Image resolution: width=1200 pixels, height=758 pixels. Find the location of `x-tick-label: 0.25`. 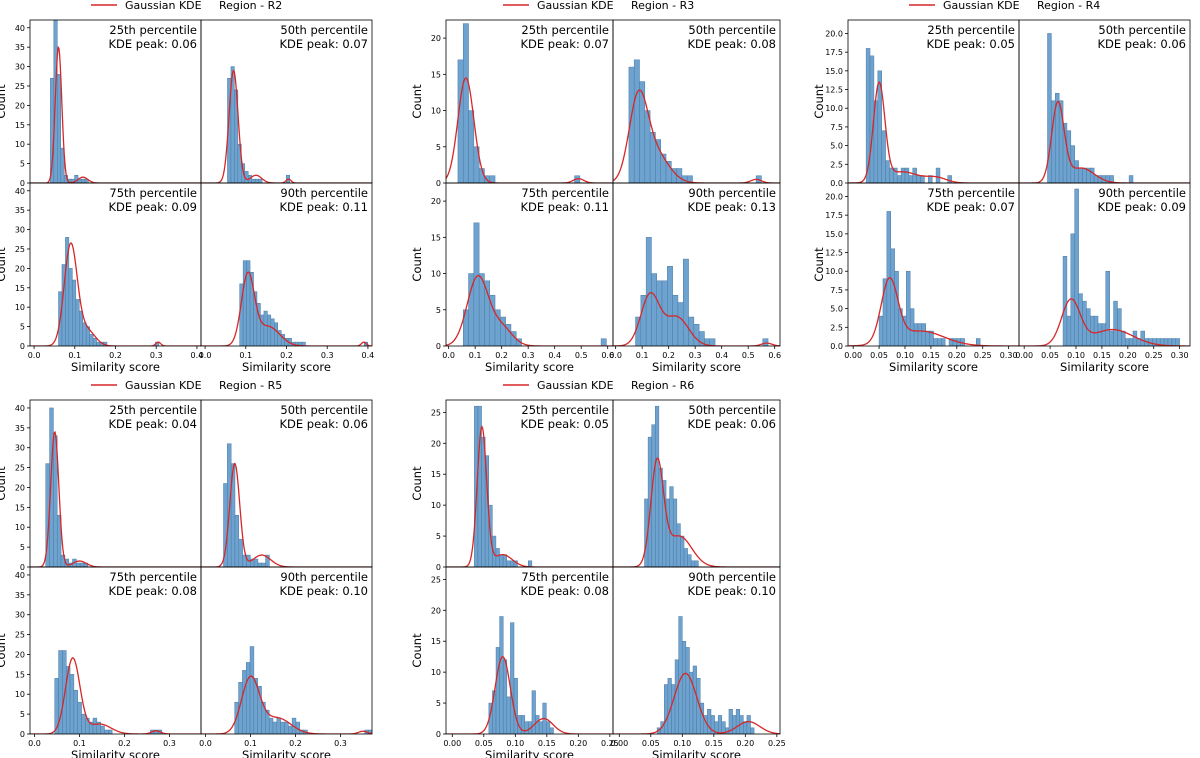

x-tick-label: 0.25 is located at coordinates (777, 743).